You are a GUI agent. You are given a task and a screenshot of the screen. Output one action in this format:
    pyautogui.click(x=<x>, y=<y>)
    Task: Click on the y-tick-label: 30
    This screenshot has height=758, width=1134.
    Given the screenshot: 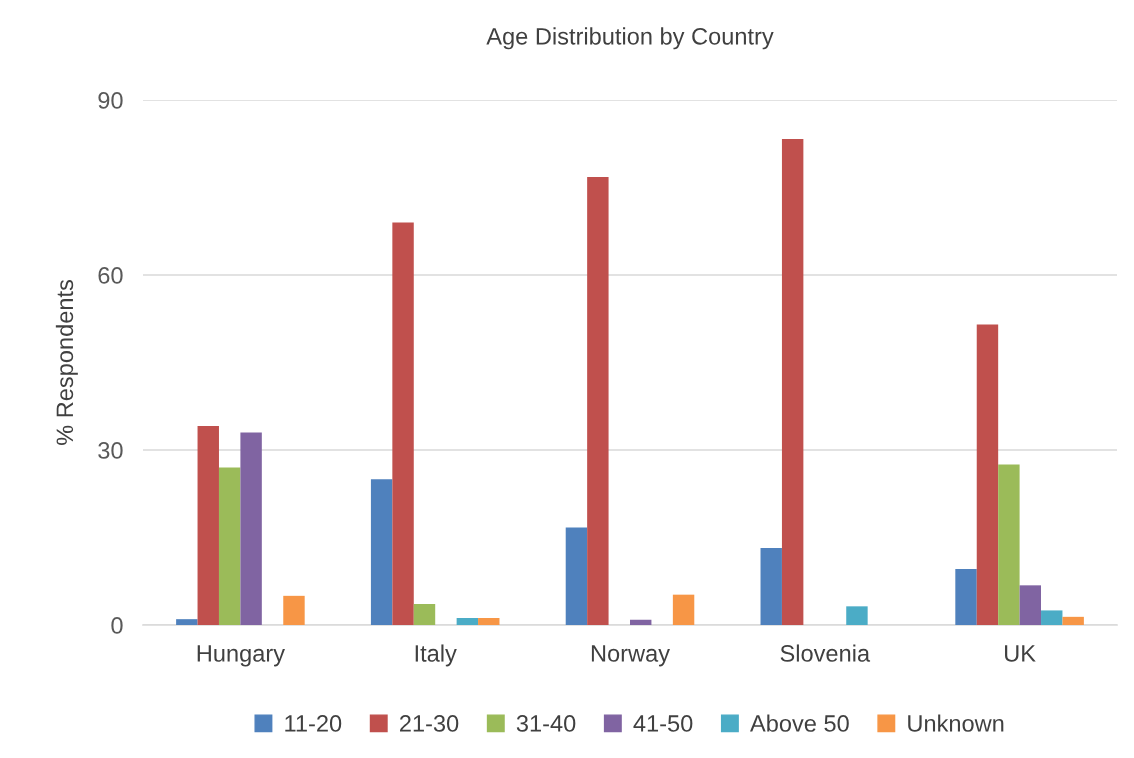 What is the action you would take?
    pyautogui.click(x=110, y=450)
    